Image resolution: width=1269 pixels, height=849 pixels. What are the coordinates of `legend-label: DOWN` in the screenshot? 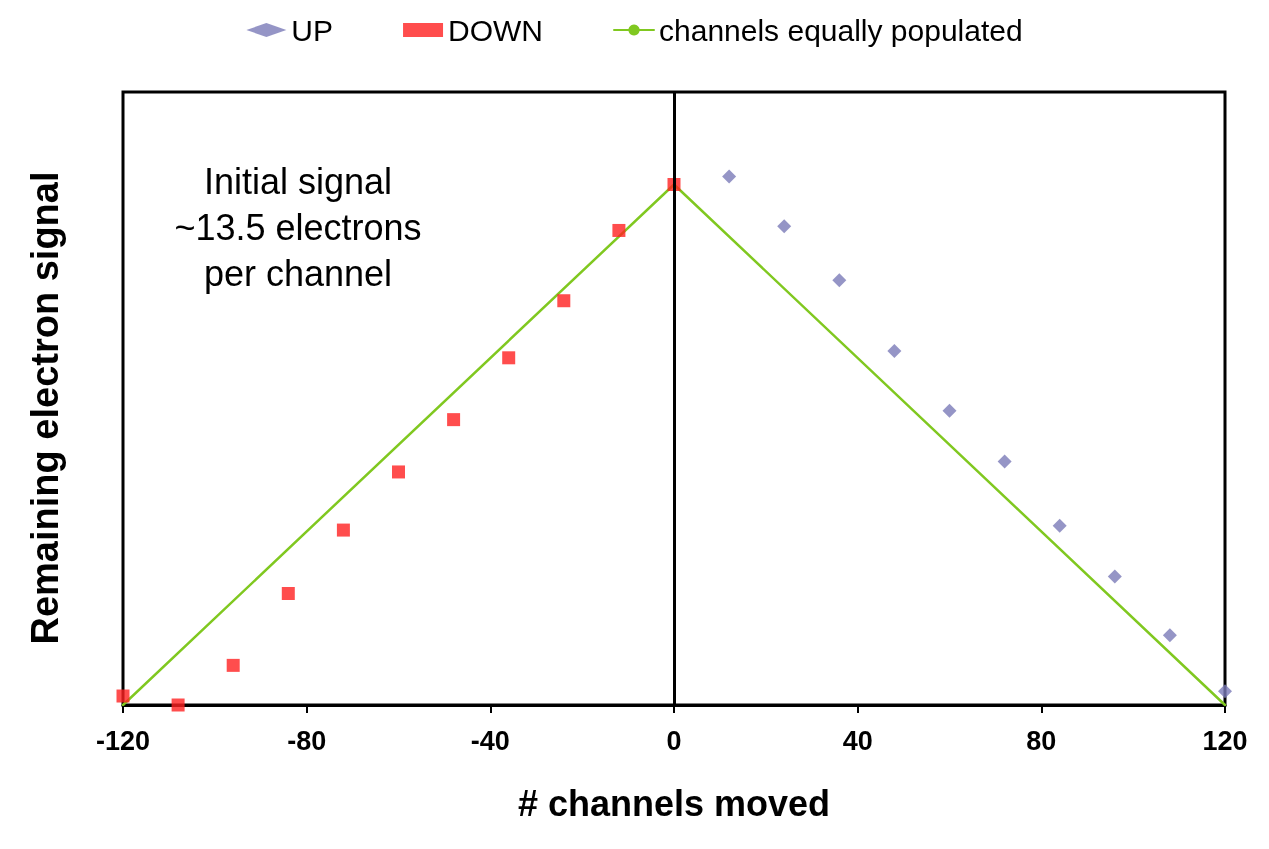 It's located at (496, 30).